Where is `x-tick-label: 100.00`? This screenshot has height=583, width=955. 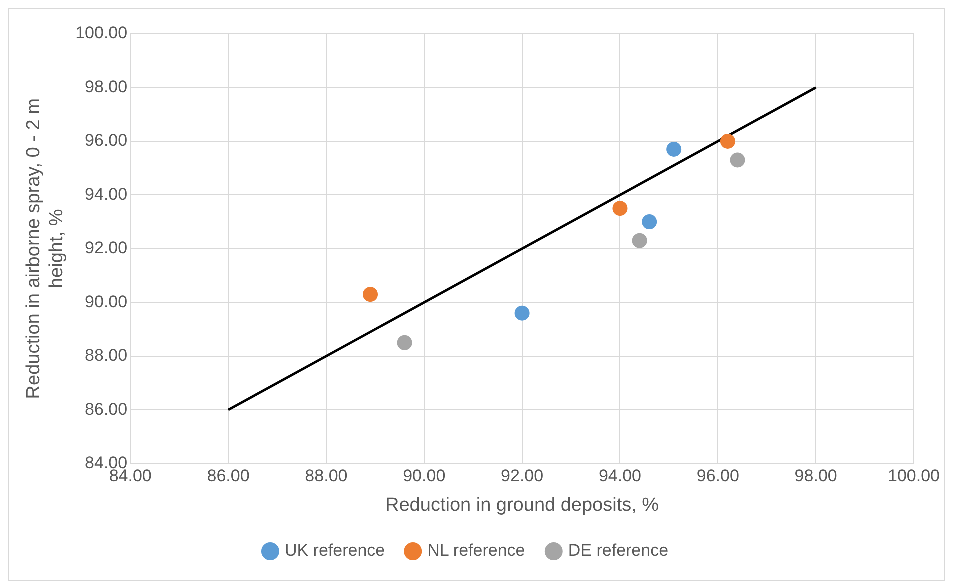
x-tick-label: 100.00 is located at coordinates (914, 476).